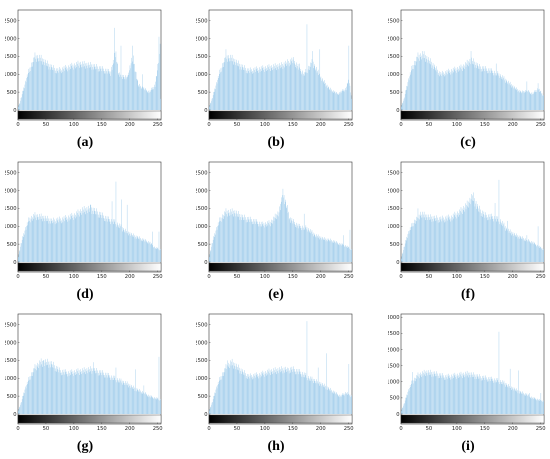 The width and height of the screenshot is (550, 459). What do you see at coordinates (468, 142) in the screenshot?
I see `panel-caption: (c)` at bounding box center [468, 142].